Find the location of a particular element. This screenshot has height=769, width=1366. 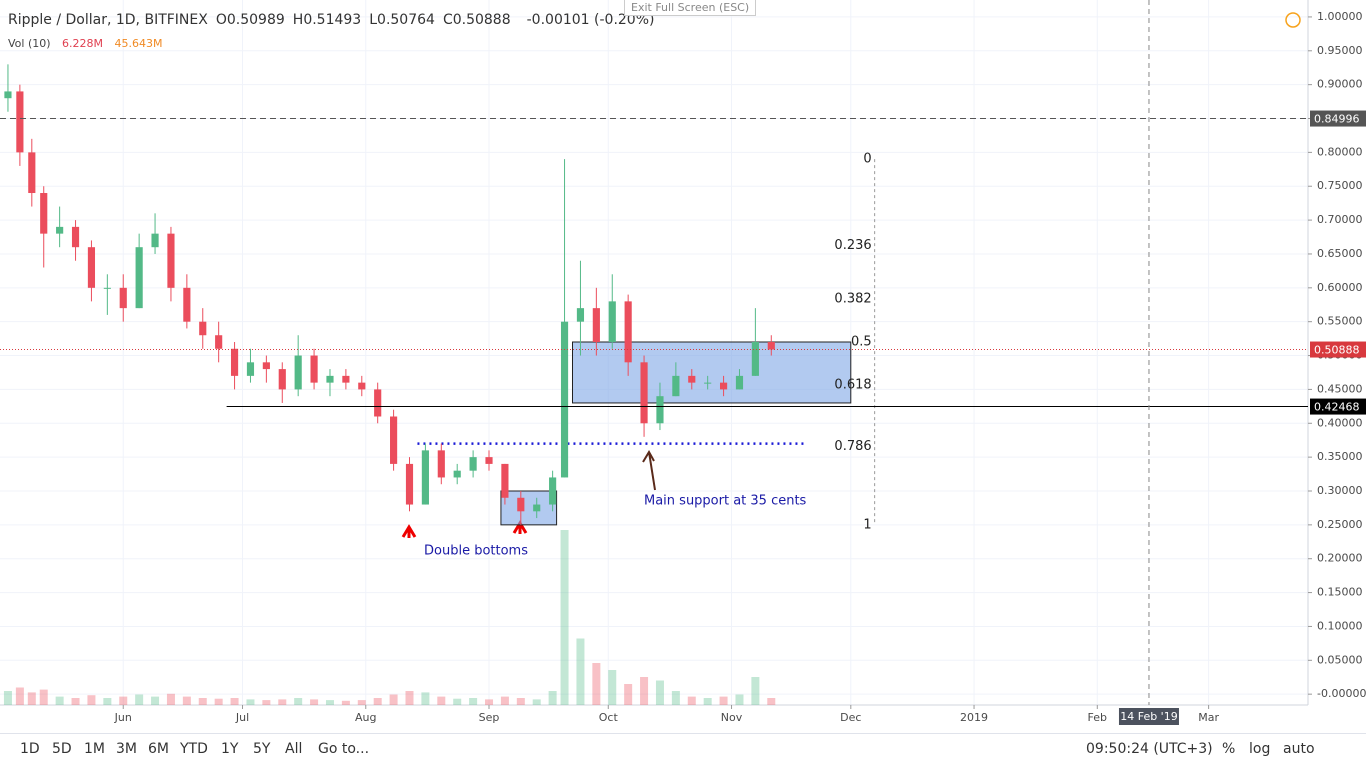

price-badge-label: 0.42468 is located at coordinates (1337, 407).